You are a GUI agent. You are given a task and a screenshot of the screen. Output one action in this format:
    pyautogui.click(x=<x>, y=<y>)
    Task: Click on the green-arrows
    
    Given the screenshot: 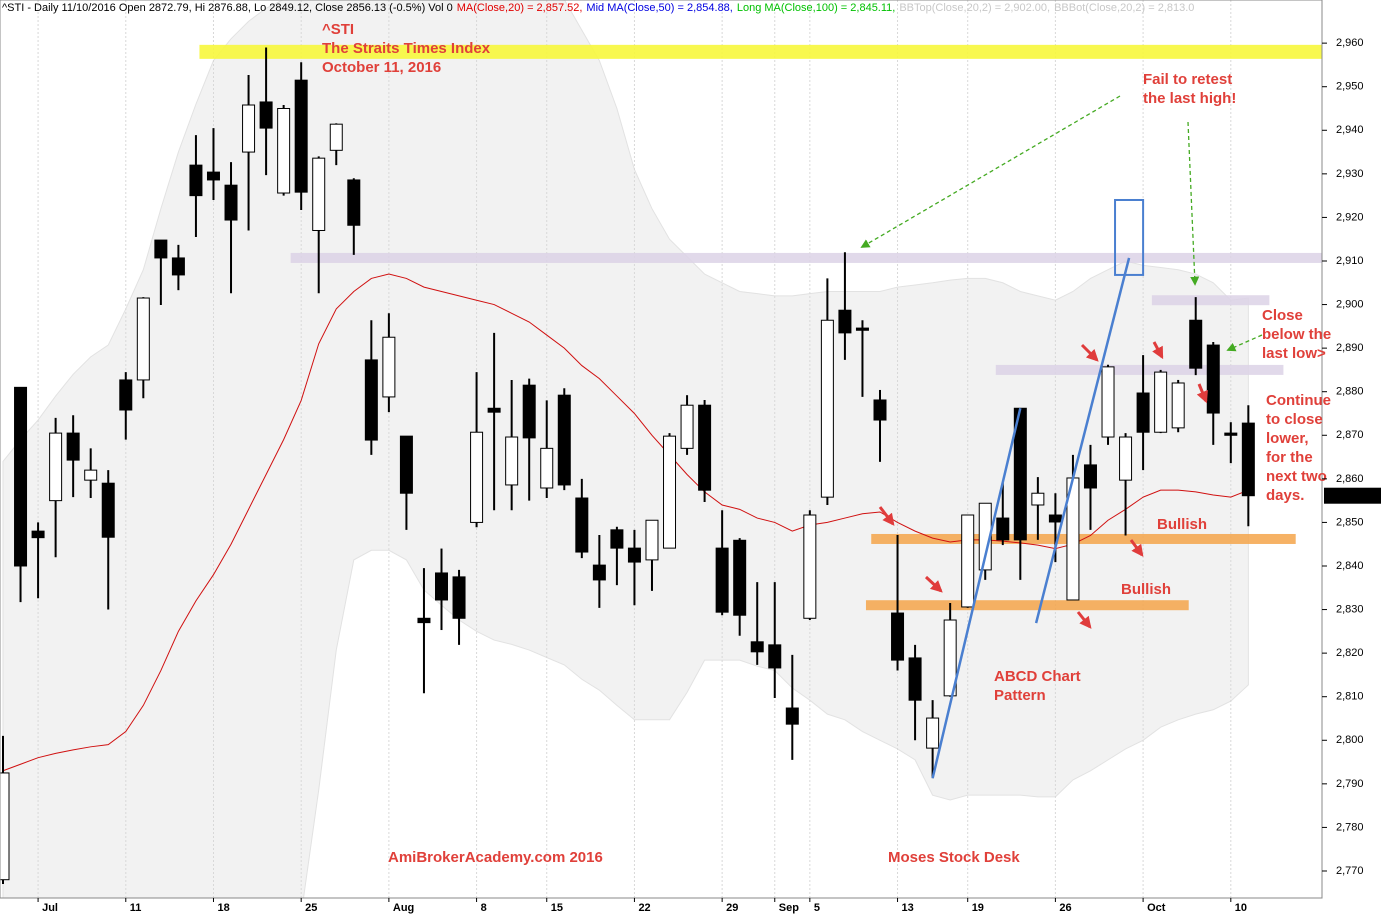 What is the action you would take?
    pyautogui.click(x=1061, y=223)
    